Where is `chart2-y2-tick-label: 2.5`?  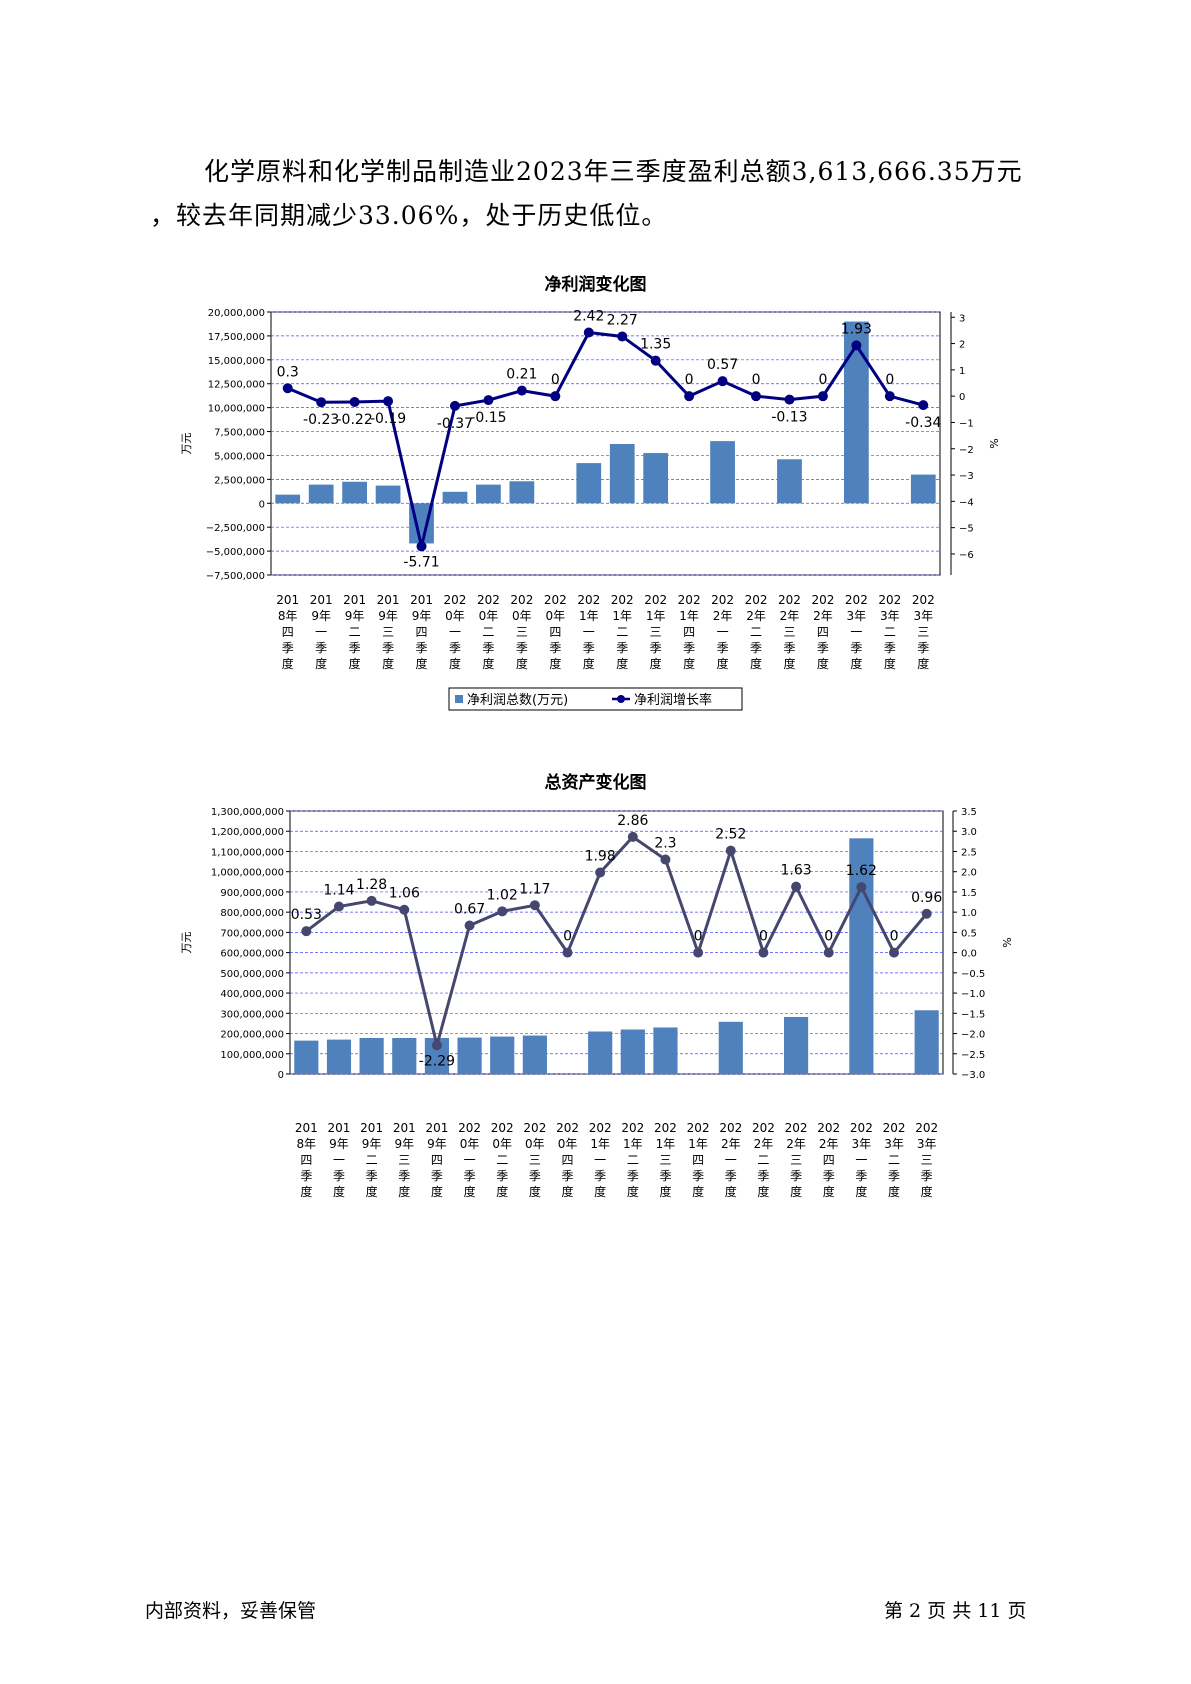
chart2-y2-tick-label: 2.5 is located at coordinates (969, 852).